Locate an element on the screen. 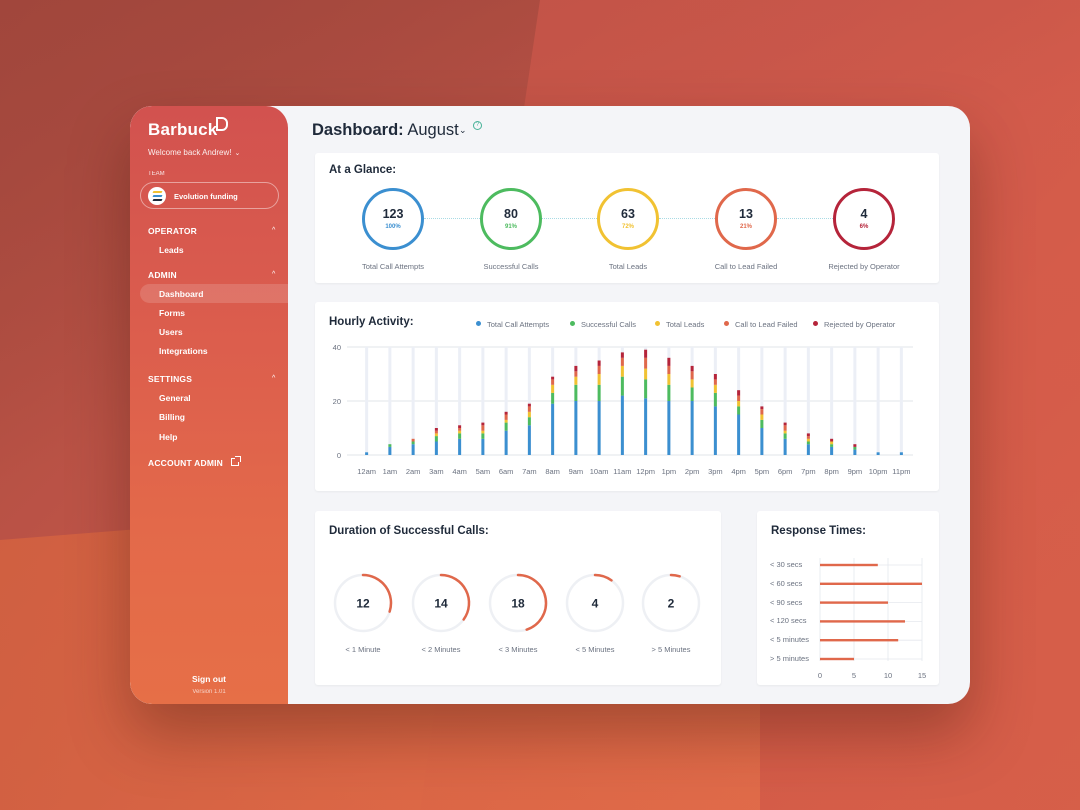 This screenshot has width=1080, height=810. external-link-icon is located at coordinates (236, 461).